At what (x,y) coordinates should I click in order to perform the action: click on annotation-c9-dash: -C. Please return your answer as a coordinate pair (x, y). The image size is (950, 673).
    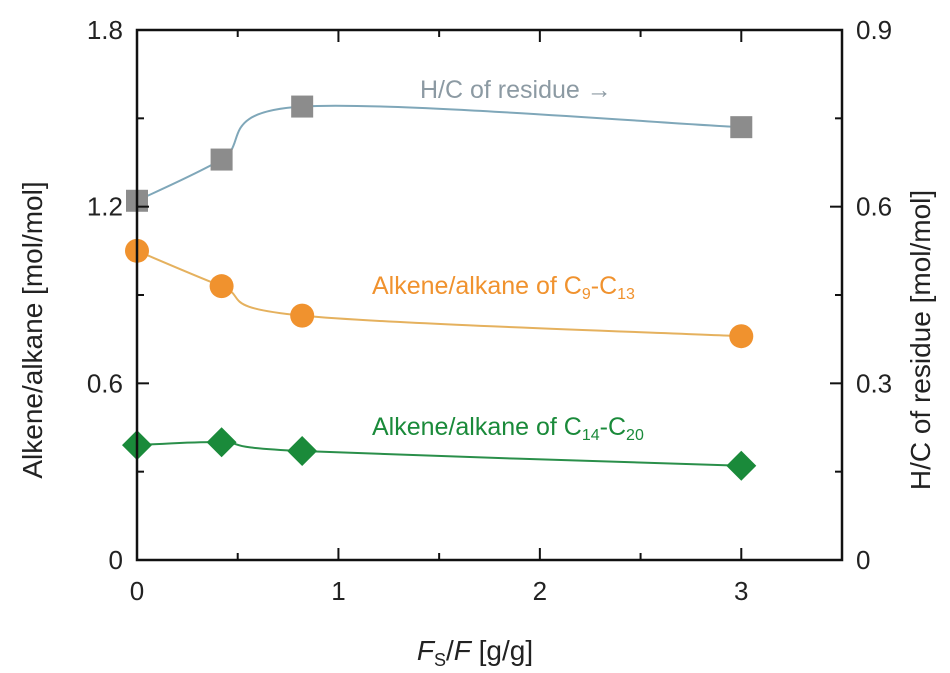
    Looking at the image, I should click on (604, 286).